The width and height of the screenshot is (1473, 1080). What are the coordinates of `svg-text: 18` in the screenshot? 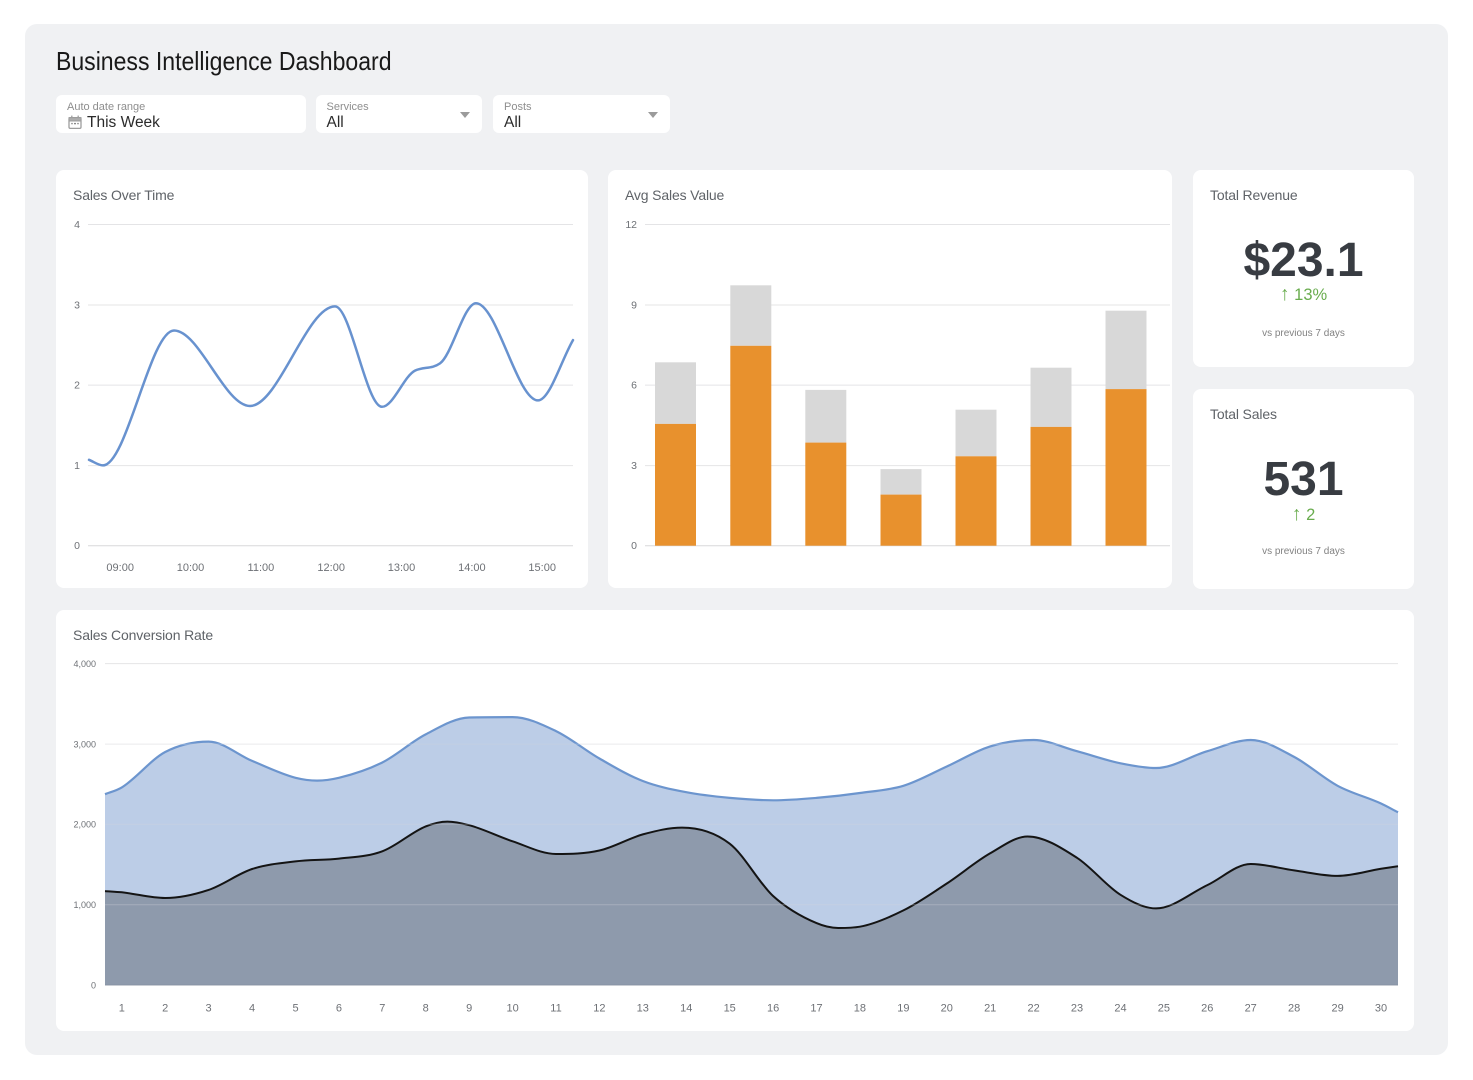 It's located at (860, 1009).